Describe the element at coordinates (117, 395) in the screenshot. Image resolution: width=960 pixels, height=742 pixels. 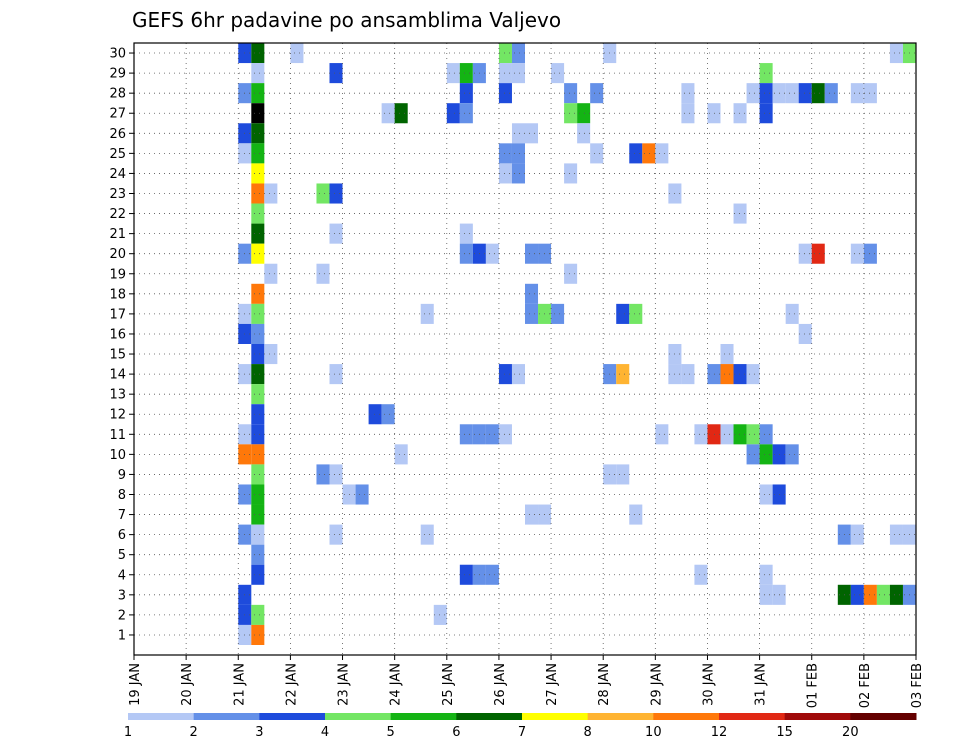
I see `y-tick-label: 13` at that location.